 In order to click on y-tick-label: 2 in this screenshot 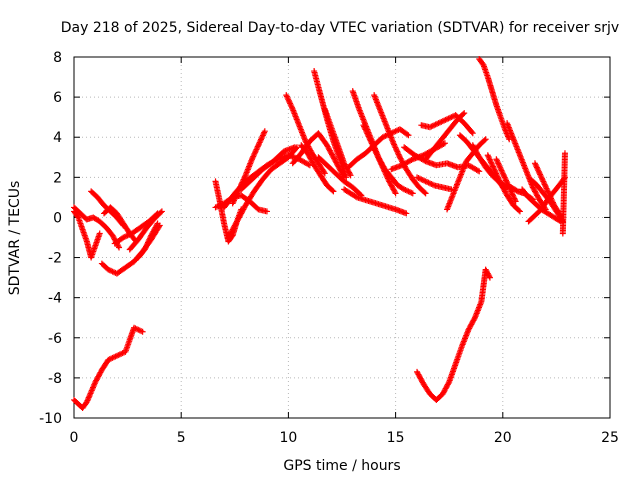, I will do `click(57, 178)`.